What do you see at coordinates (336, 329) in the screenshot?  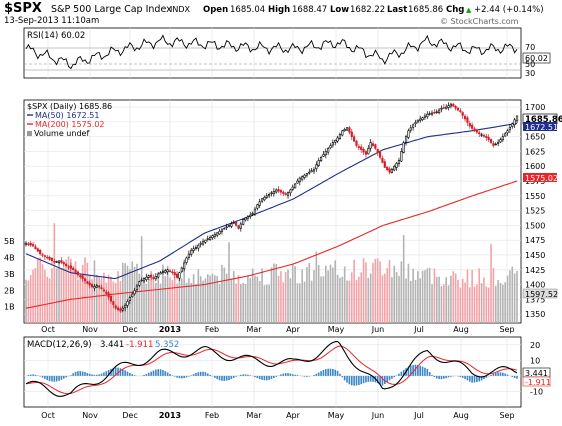 I see `x-tick-label: May` at bounding box center [336, 329].